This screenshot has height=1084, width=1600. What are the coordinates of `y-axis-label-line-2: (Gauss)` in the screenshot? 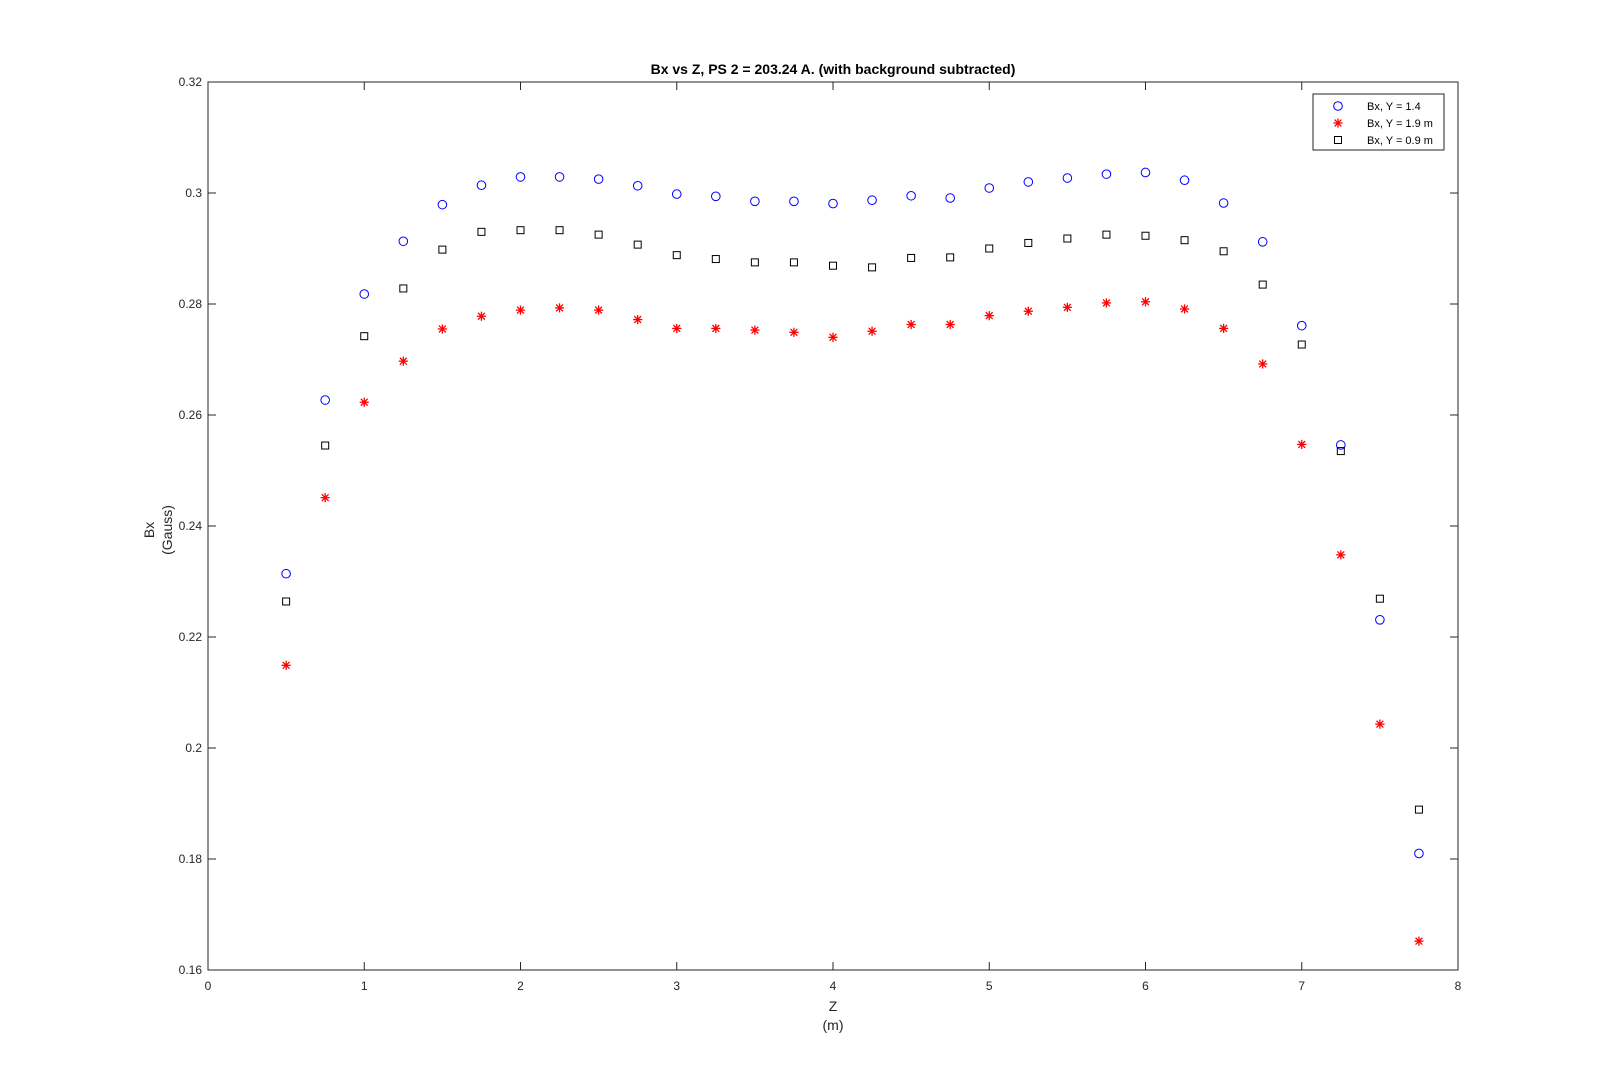 It's located at (167, 530).